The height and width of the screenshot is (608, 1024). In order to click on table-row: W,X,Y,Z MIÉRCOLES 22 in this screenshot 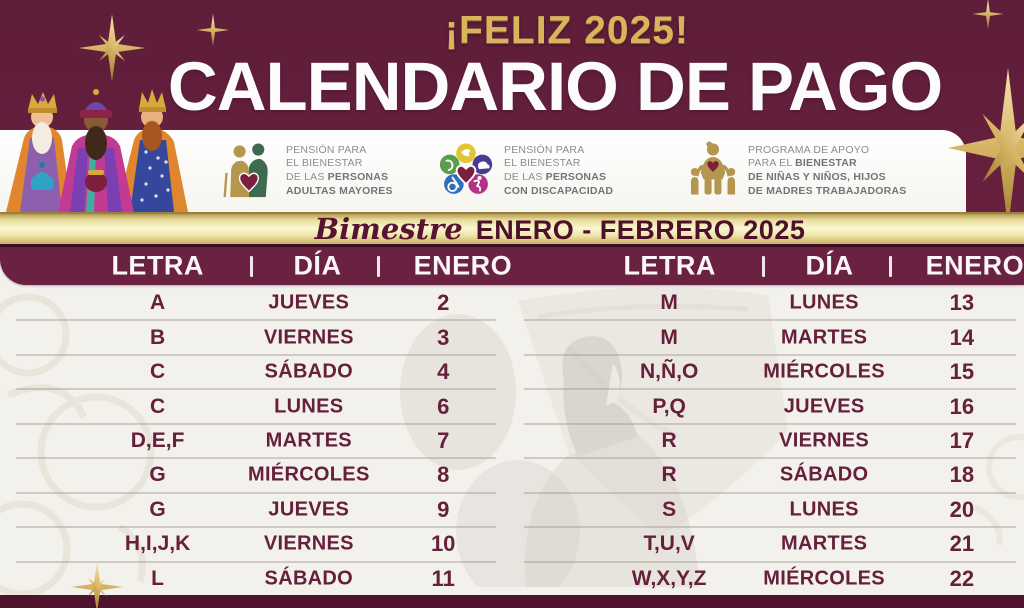, I will do `click(770, 577)`.